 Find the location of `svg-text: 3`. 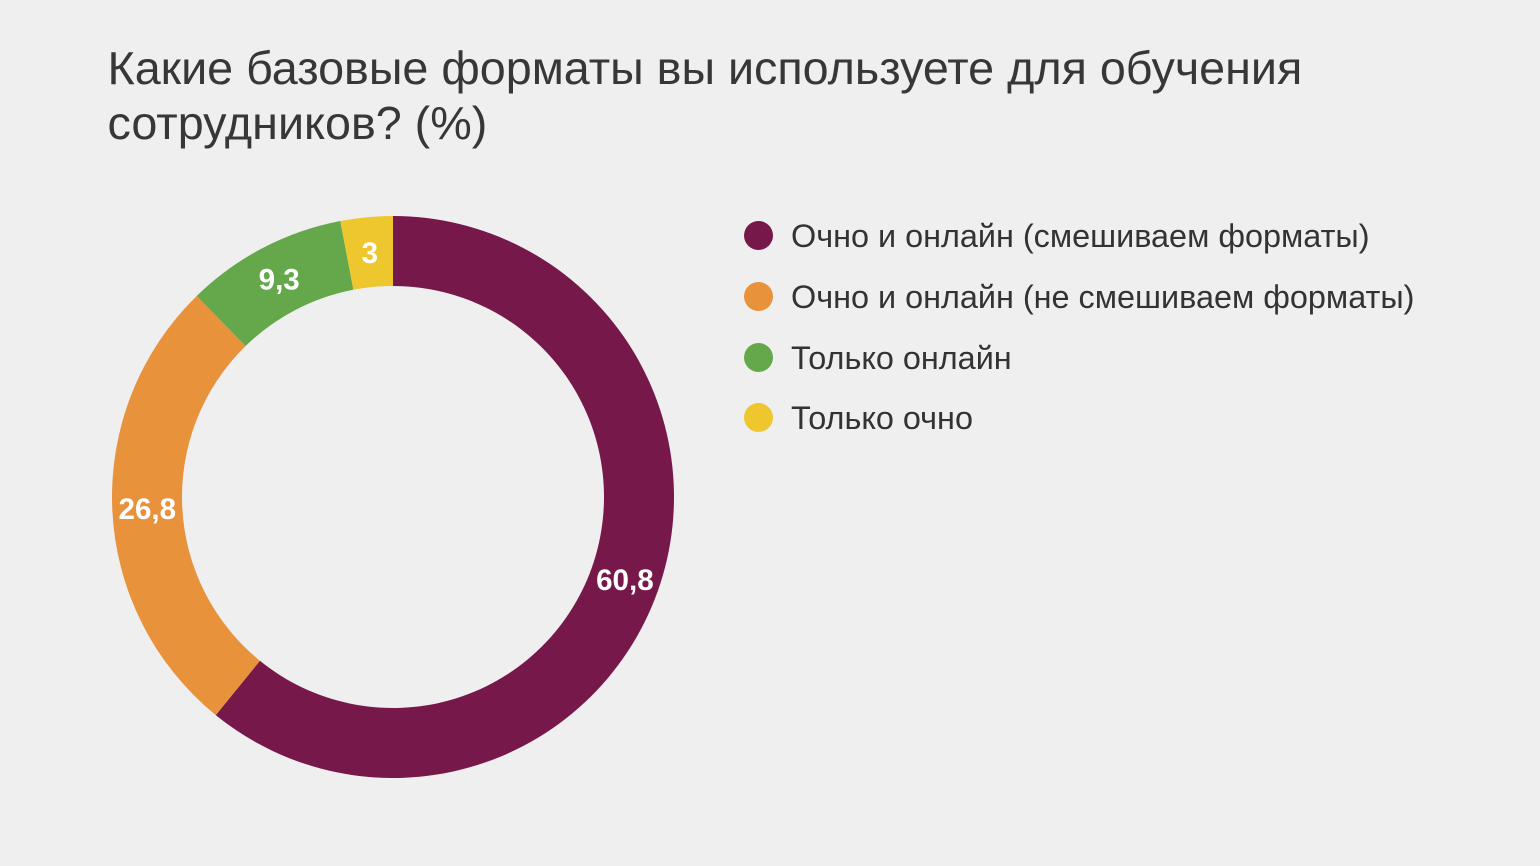

svg-text: 3 is located at coordinates (370, 253).